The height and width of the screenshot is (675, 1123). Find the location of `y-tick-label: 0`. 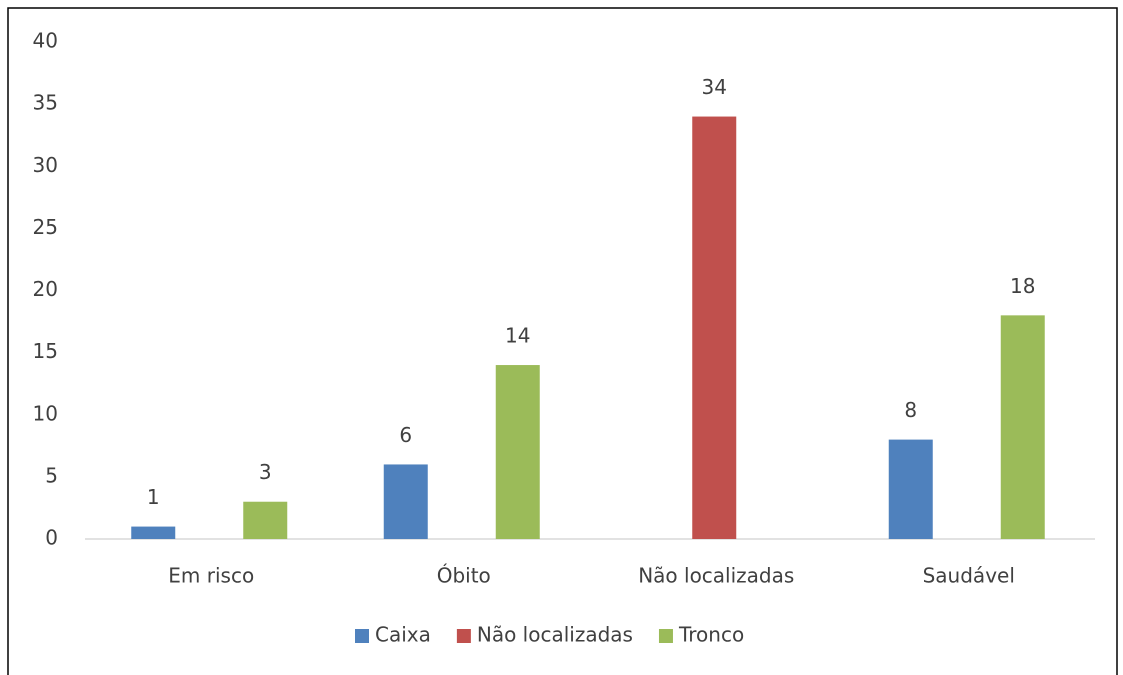

y-tick-label: 0 is located at coordinates (51, 538).